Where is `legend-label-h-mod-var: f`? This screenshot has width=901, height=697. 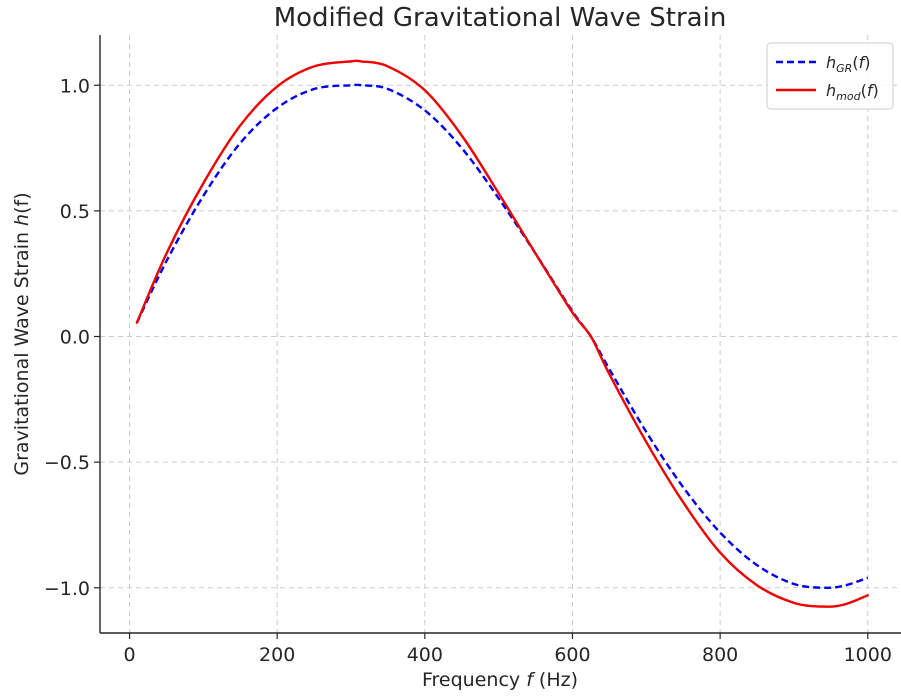 legend-label-h-mod-var: f is located at coordinates (871, 90).